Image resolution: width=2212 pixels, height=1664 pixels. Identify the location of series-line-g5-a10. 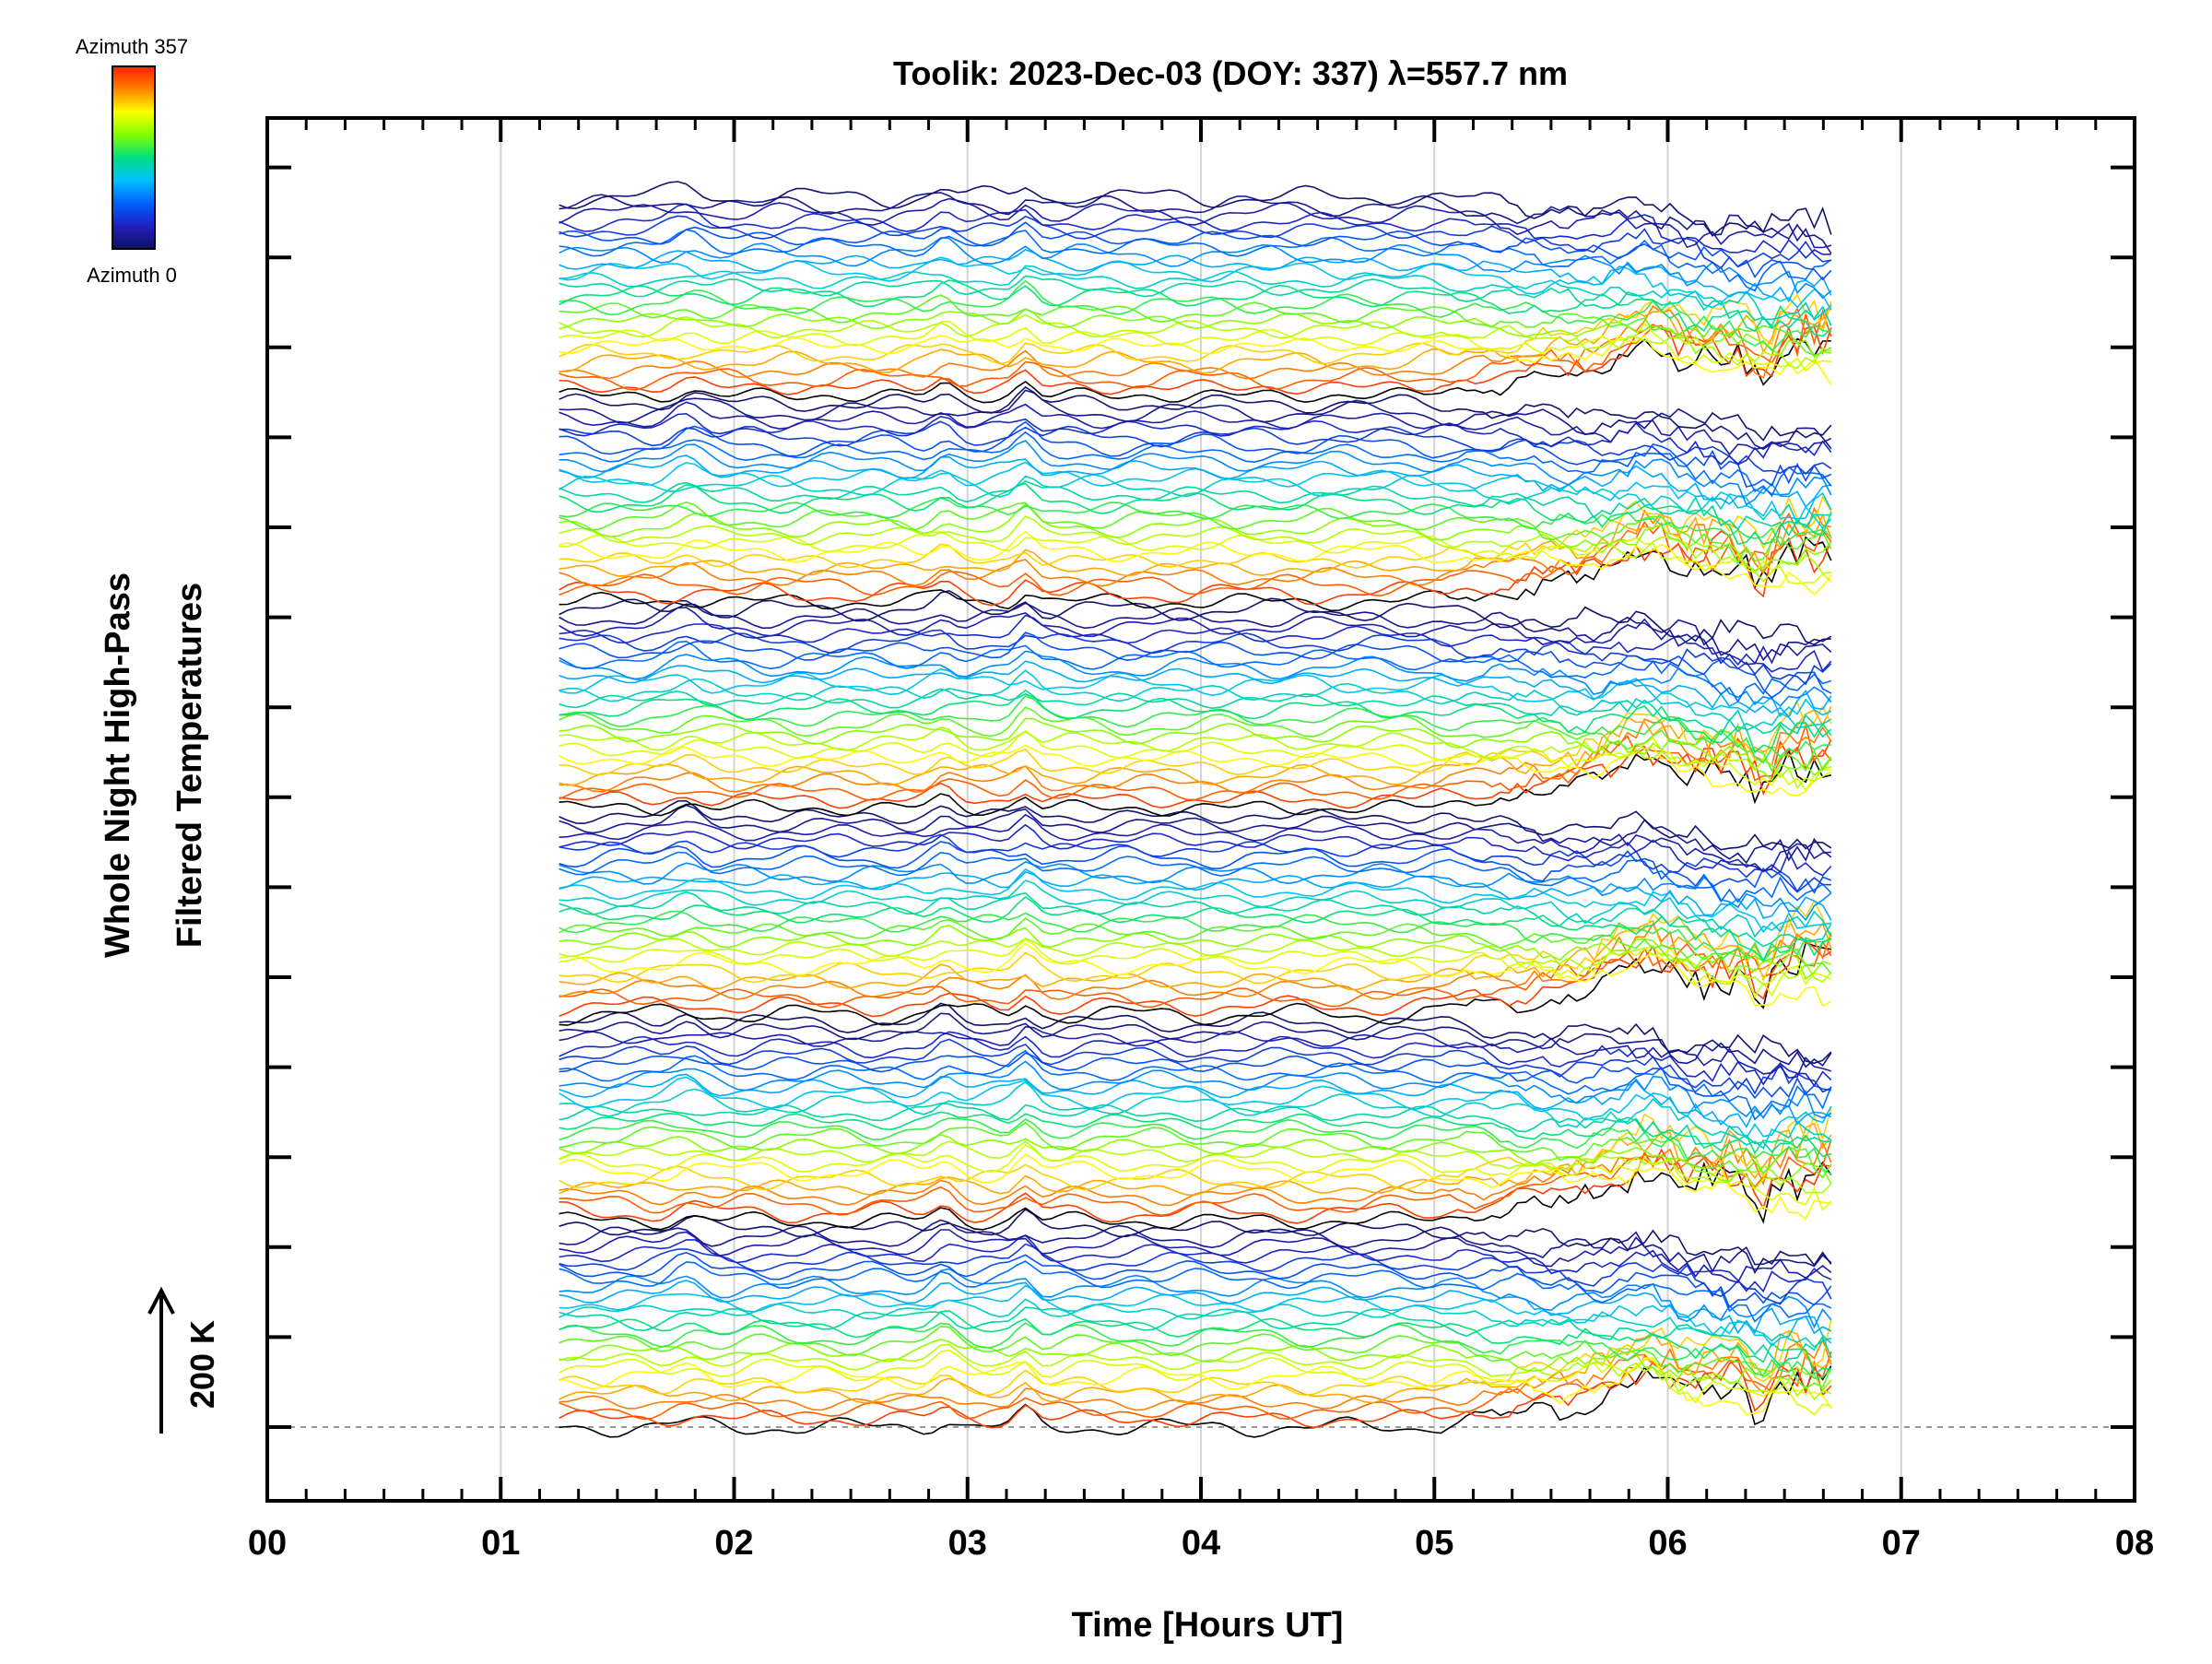
(1195, 325).